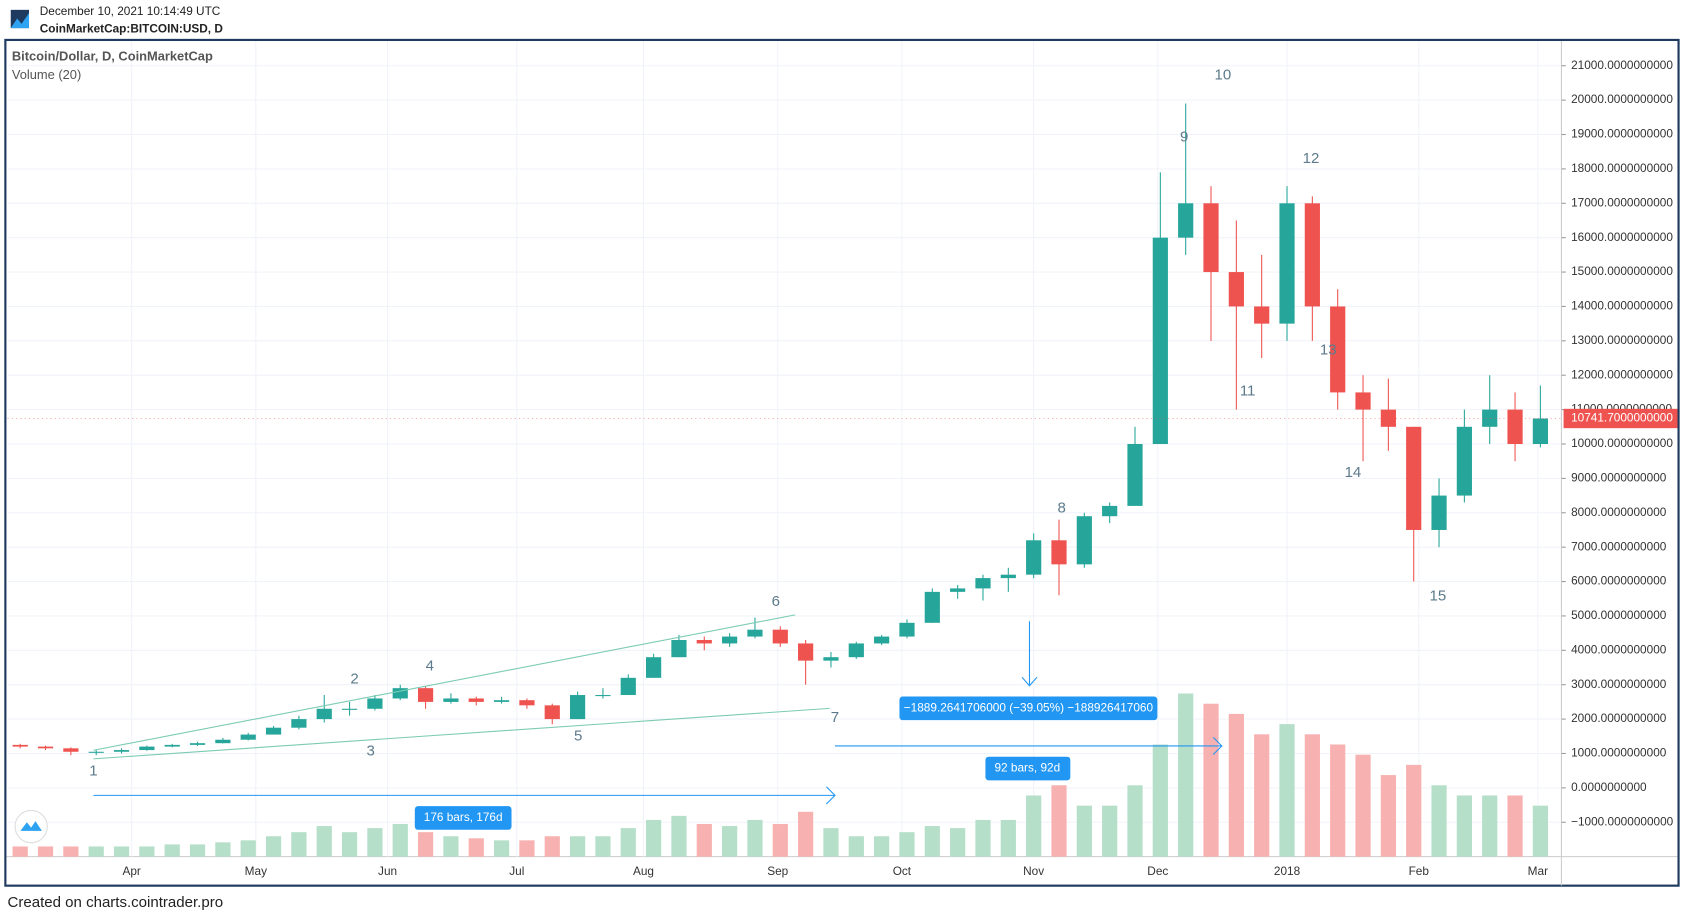 This screenshot has height=922, width=1685. I want to click on wave-label: 13, so click(1328, 349).